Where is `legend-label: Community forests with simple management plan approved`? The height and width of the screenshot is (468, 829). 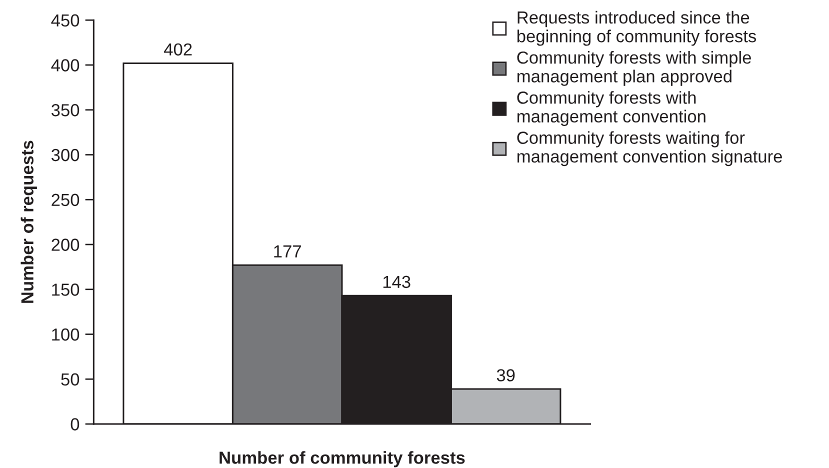
legend-label: Community forests with simple management plan approved is located at coordinates (634, 68).